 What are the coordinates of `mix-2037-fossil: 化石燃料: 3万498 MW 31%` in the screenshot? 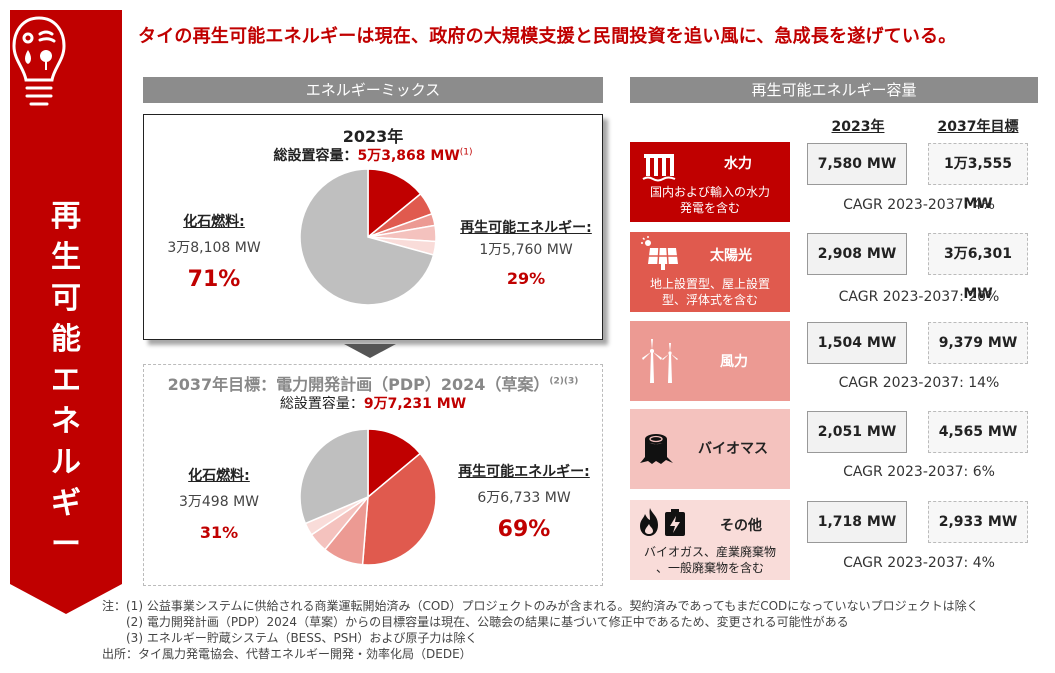 It's located at (218, 505).